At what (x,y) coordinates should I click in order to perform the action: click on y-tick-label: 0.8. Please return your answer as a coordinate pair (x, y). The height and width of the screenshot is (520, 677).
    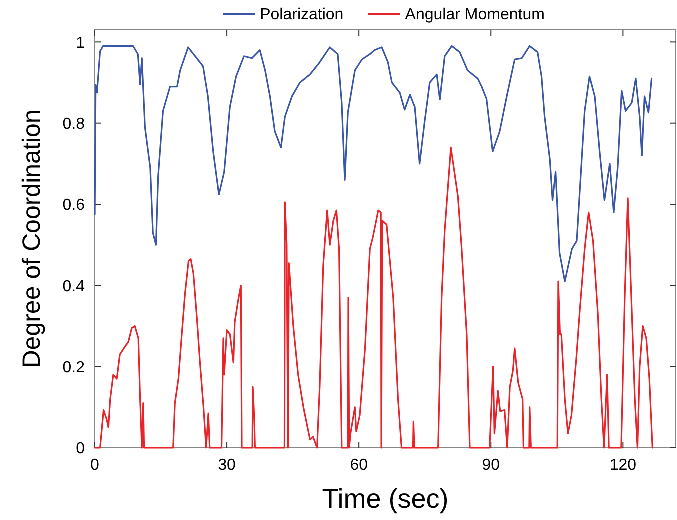
    Looking at the image, I should click on (74, 124).